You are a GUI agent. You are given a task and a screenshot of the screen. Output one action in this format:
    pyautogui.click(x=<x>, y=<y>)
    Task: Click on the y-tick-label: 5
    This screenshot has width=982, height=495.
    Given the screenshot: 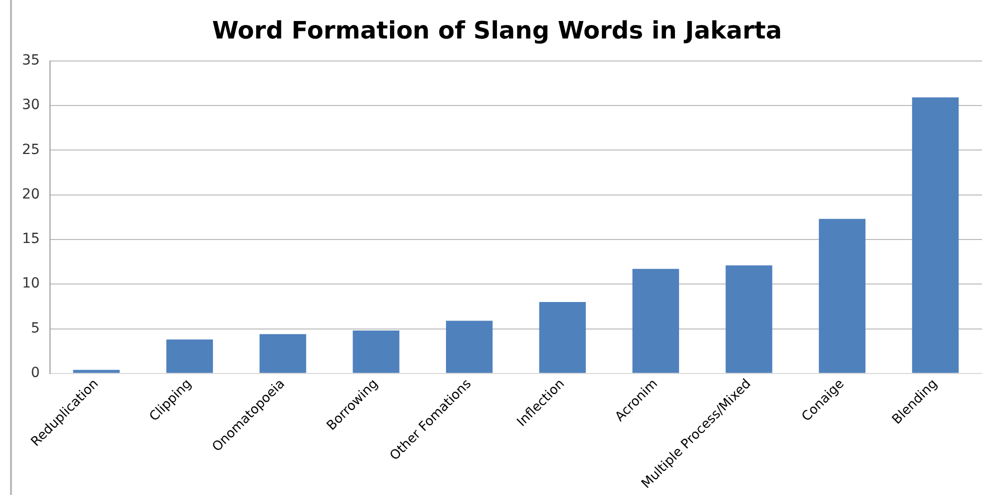 What is the action you would take?
    pyautogui.click(x=35, y=328)
    